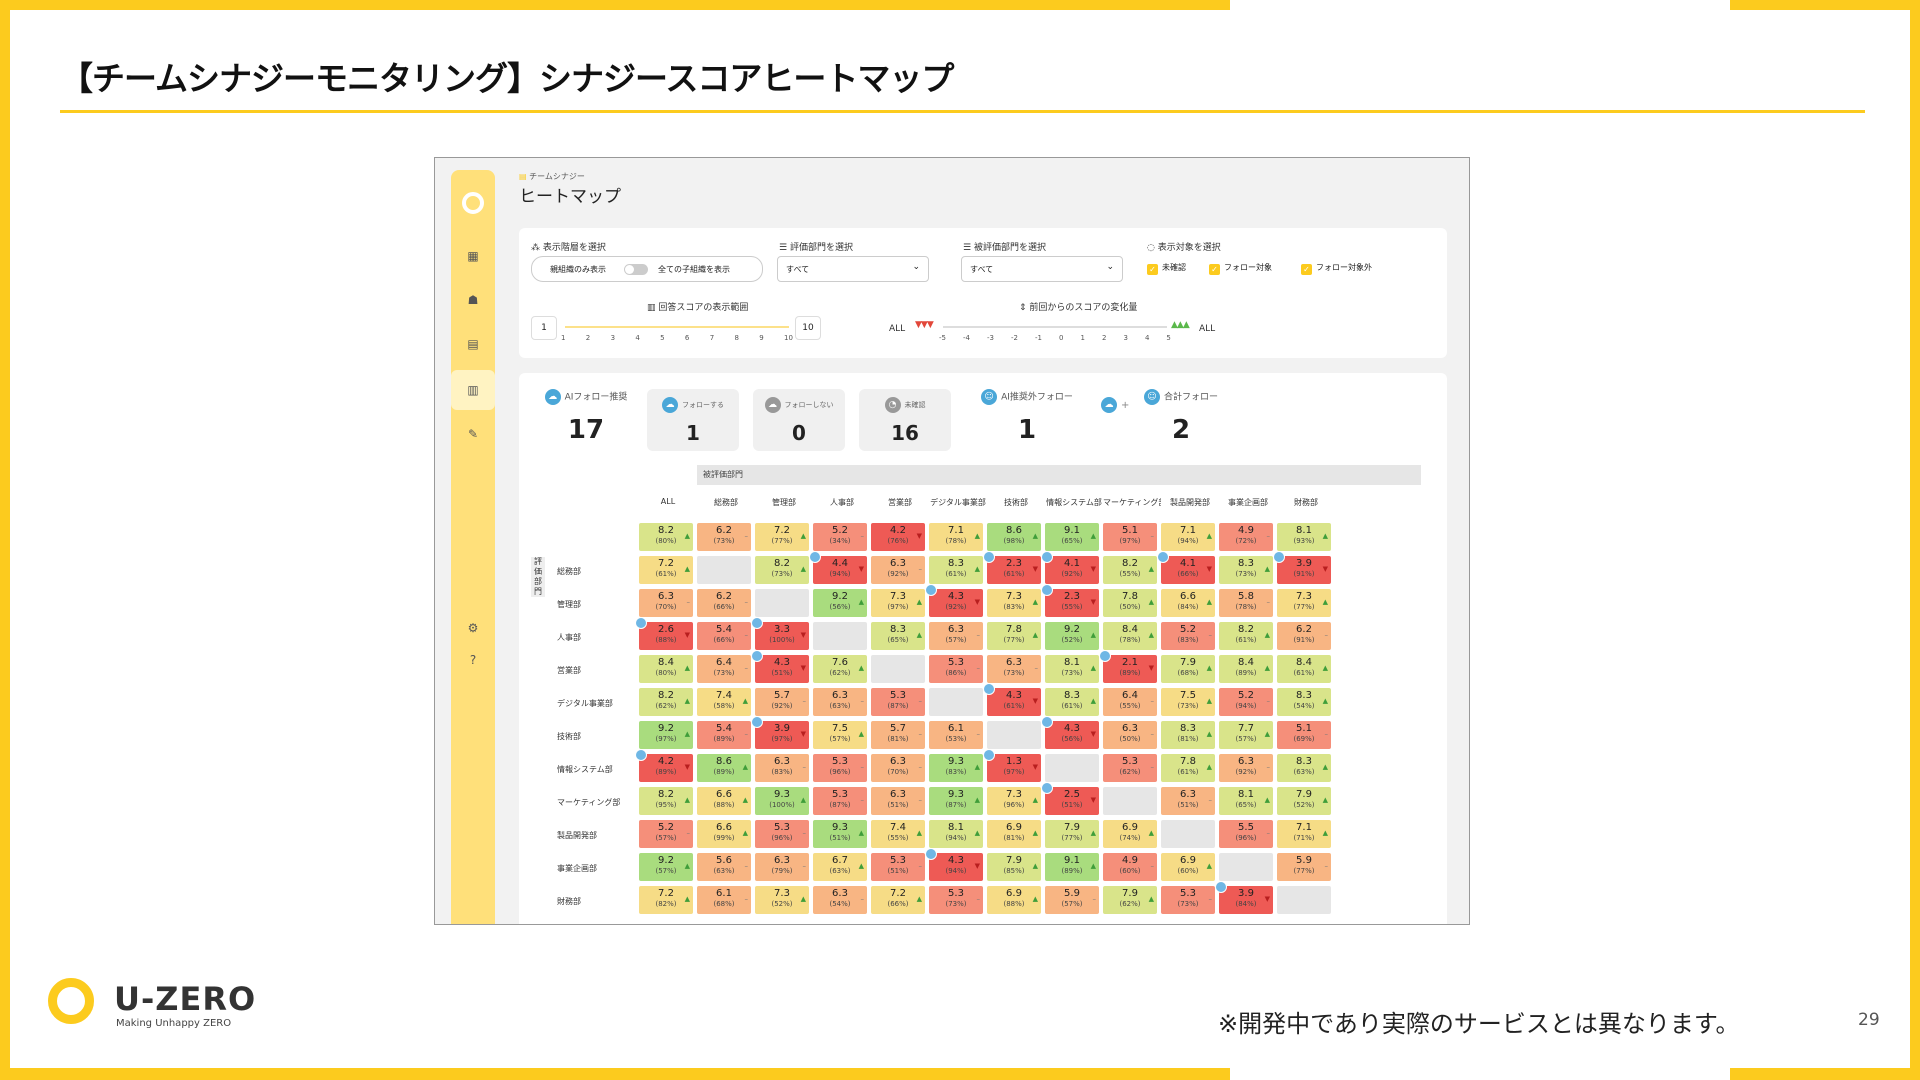 This screenshot has width=1920, height=1080. I want to click on heatmap-row-header: 財務部, so click(569, 901).